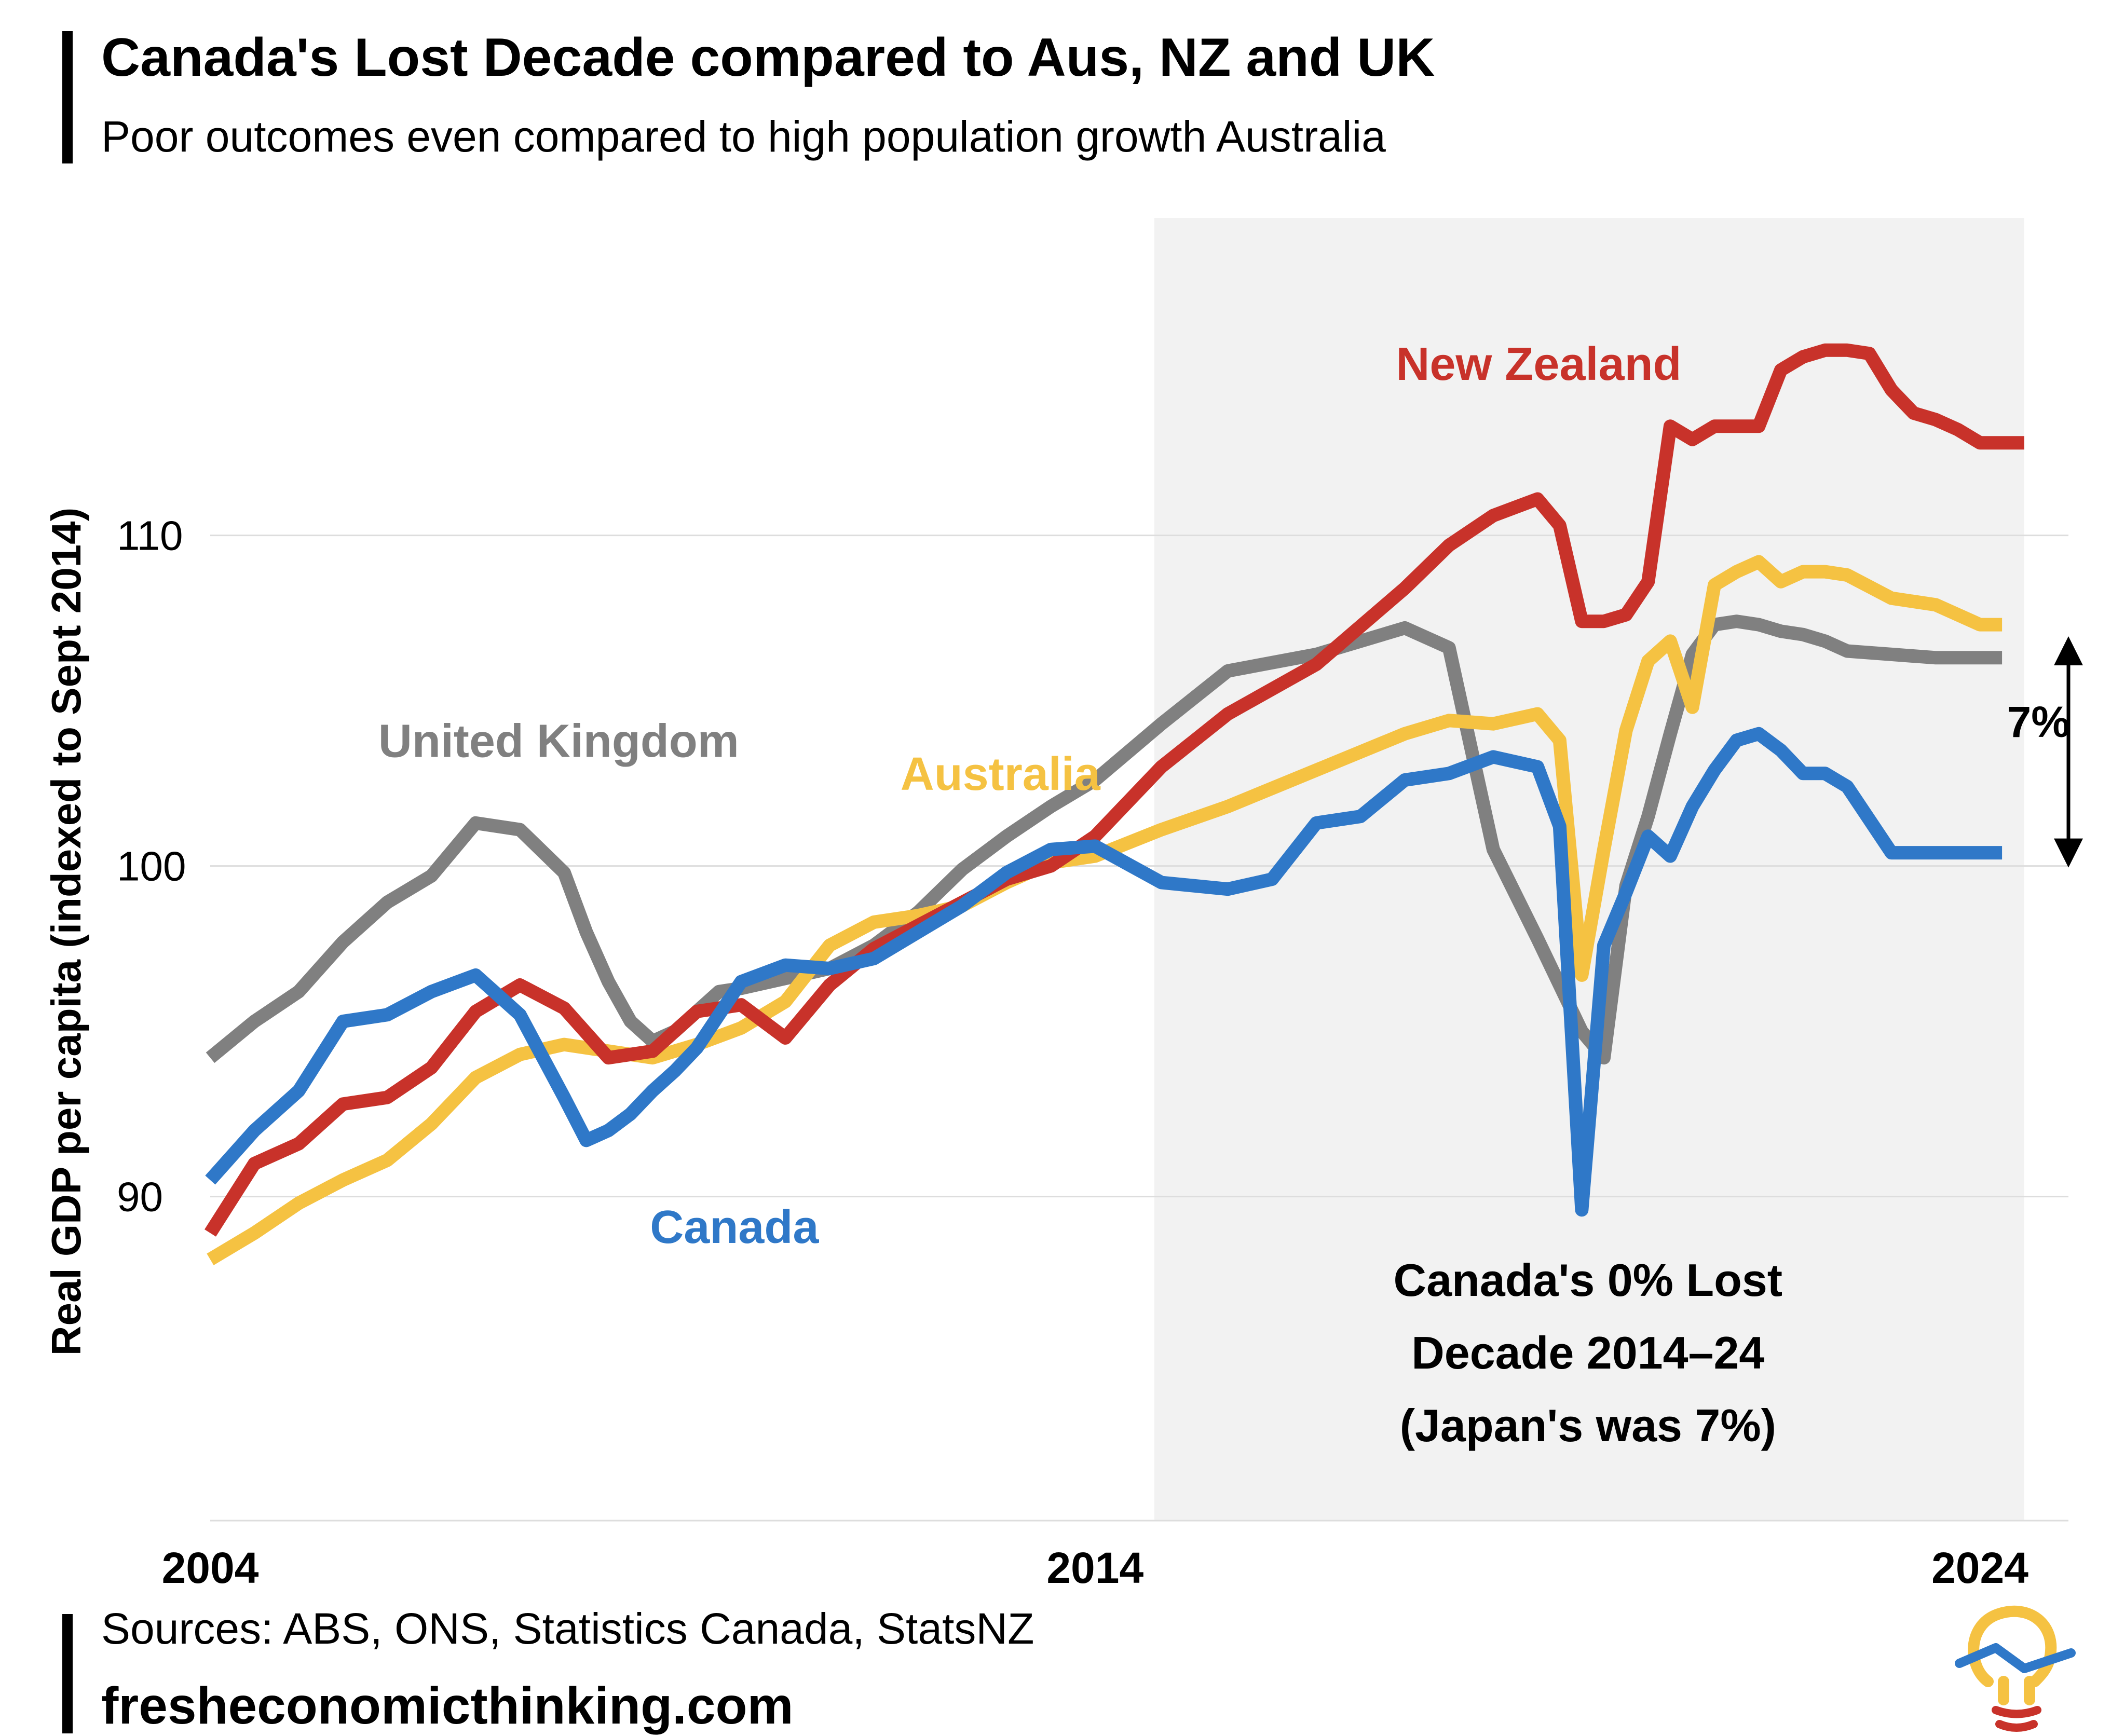 This screenshot has height=1736, width=2111. What do you see at coordinates (1538, 364) in the screenshot?
I see `series-label-new-zealand: New Zealand` at bounding box center [1538, 364].